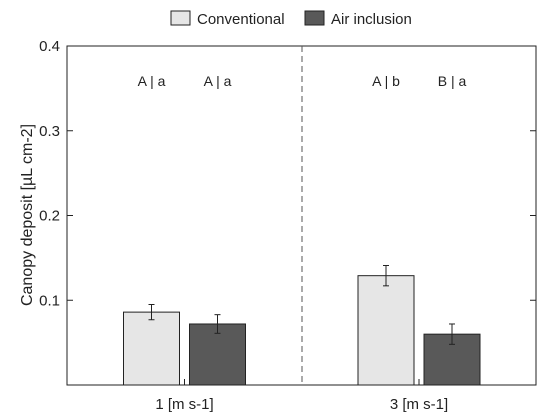 The height and width of the screenshot is (414, 541). I want to click on x-tick-label: 3 [m s-1], so click(419, 404).